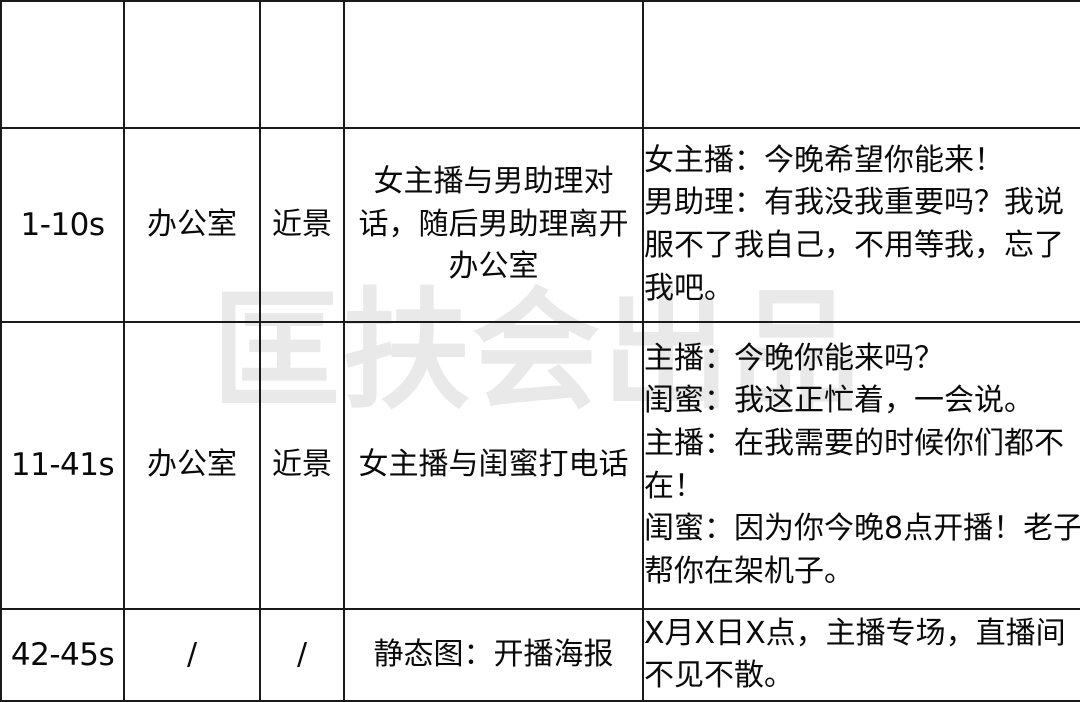 The height and width of the screenshot is (702, 1080). I want to click on cell-time: 11-41s, so click(62, 465).